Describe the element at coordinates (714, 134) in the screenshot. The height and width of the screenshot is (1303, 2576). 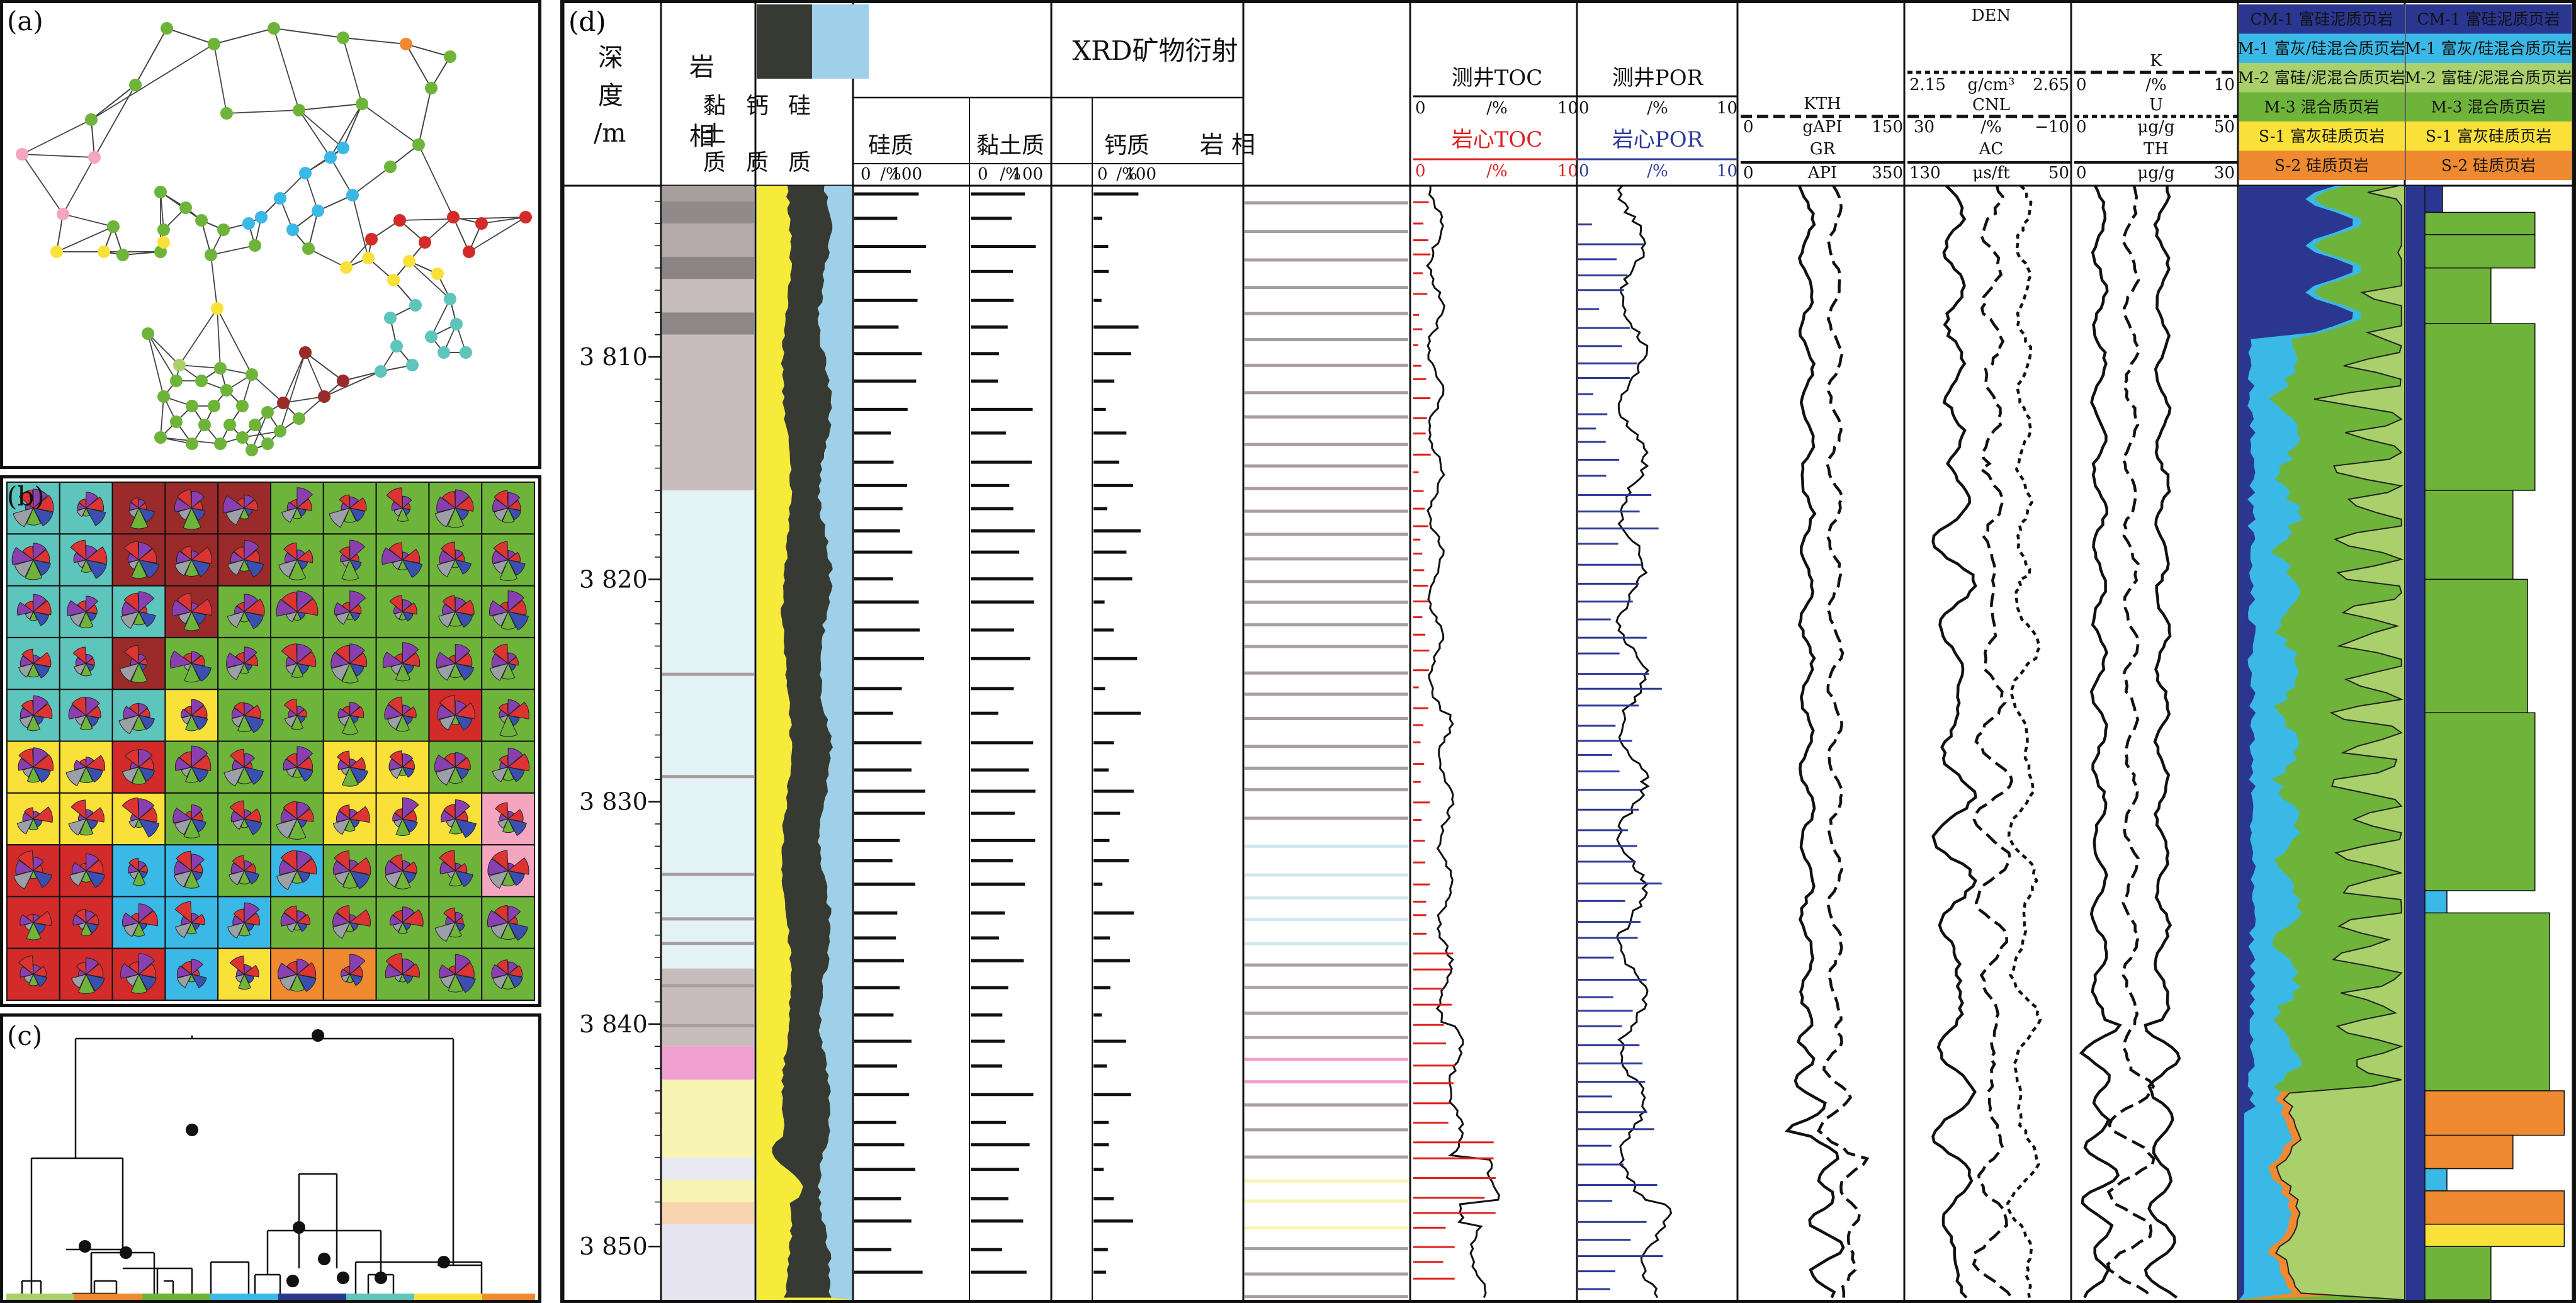
I see `tern-label-clay-2: 土` at that location.